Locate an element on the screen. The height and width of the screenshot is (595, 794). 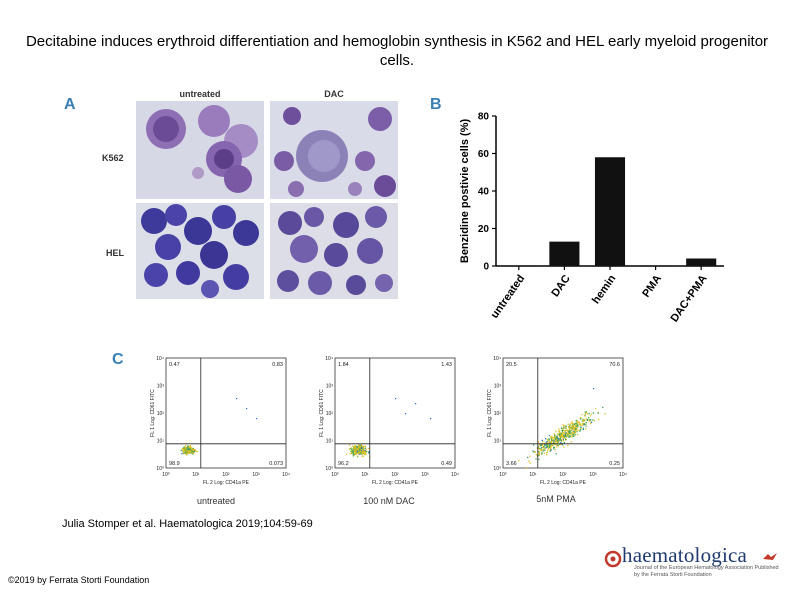
bar-hemin is located at coordinates (610, 211).